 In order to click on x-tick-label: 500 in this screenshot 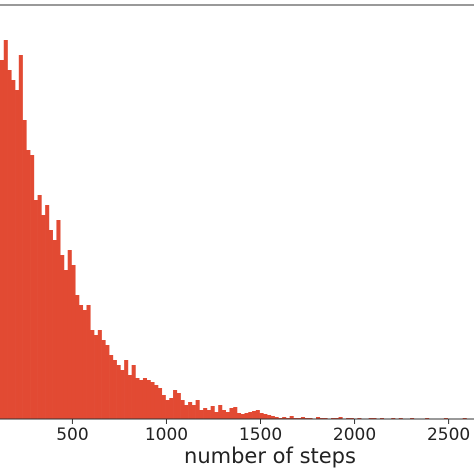, I will do `click(72, 435)`.